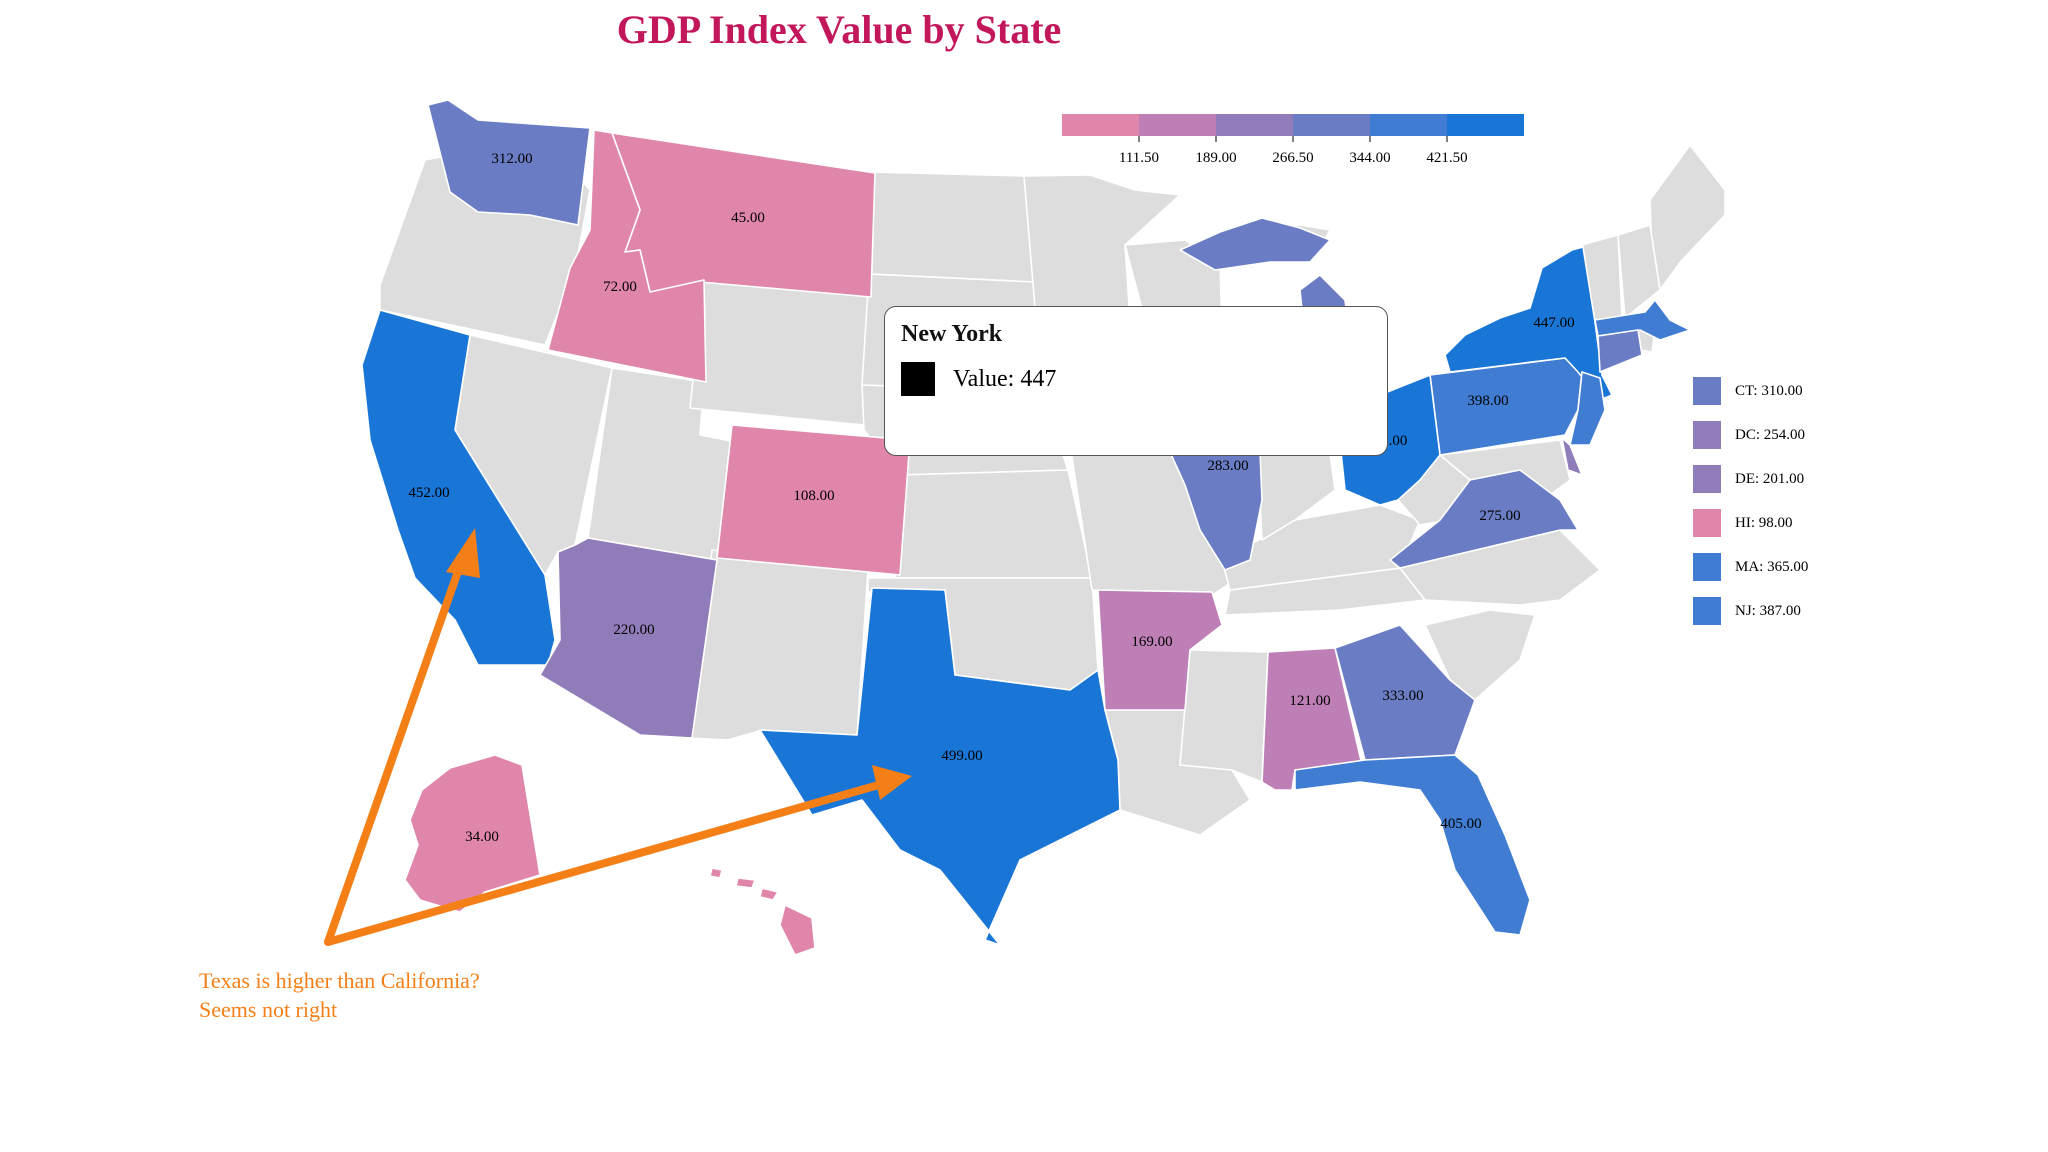  I want to click on state-WY, so click(781, 352).